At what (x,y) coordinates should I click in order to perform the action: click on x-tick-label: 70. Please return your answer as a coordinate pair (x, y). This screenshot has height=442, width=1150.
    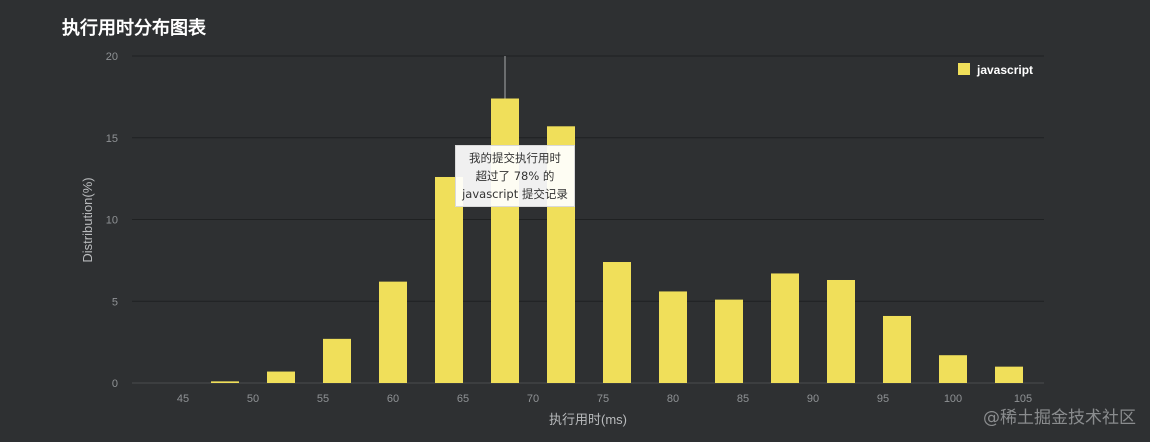
    Looking at the image, I should click on (533, 399).